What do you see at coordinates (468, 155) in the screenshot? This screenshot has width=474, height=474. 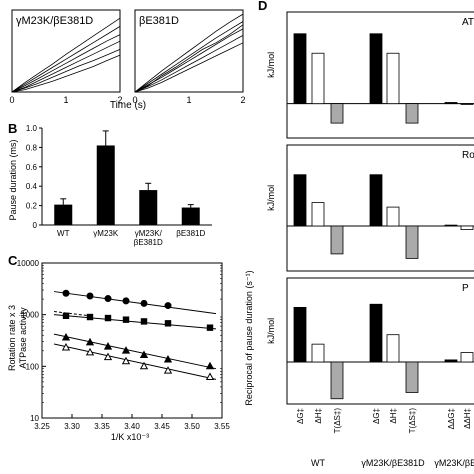 I see `d-subpanel-title: Rota` at bounding box center [468, 155].